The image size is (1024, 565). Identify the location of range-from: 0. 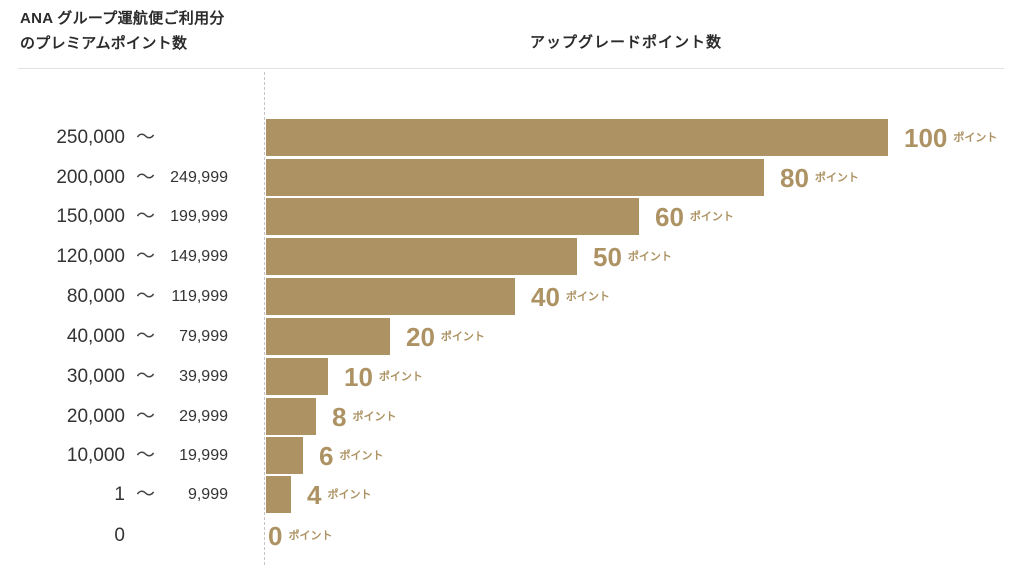
(119, 535).